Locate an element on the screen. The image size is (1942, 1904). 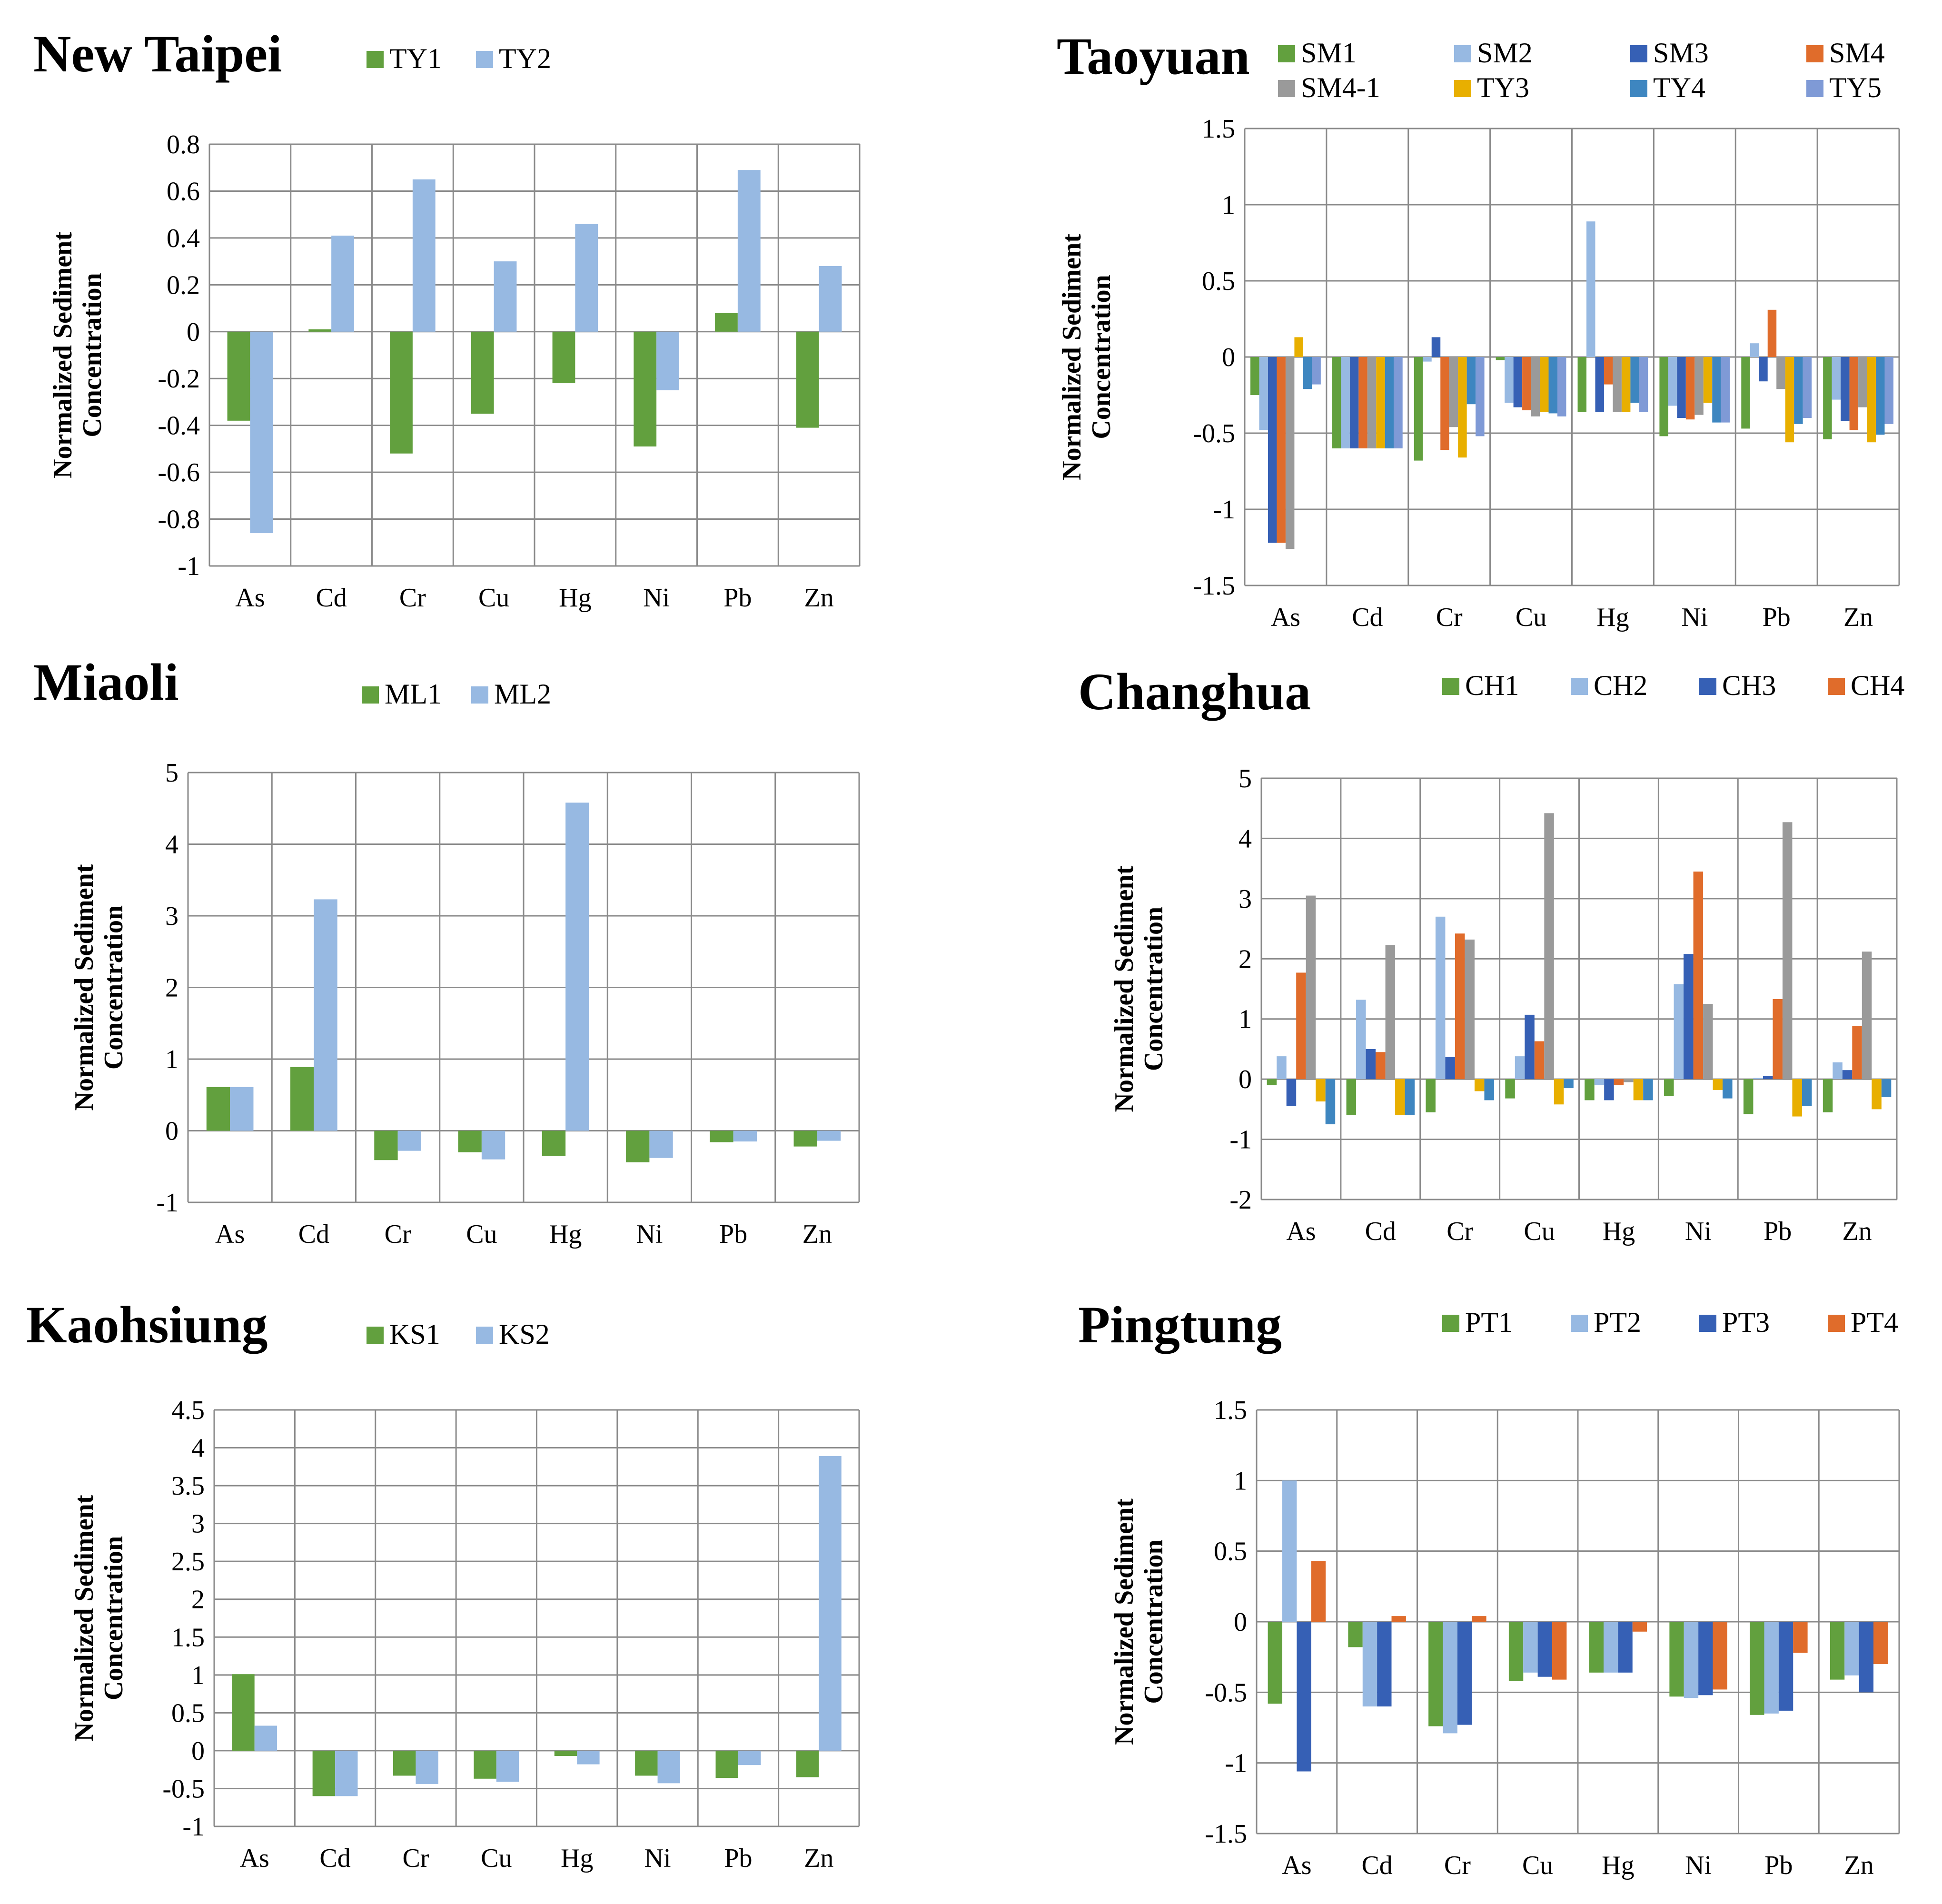
bar-series7-zn is located at coordinates (1886, 1088).